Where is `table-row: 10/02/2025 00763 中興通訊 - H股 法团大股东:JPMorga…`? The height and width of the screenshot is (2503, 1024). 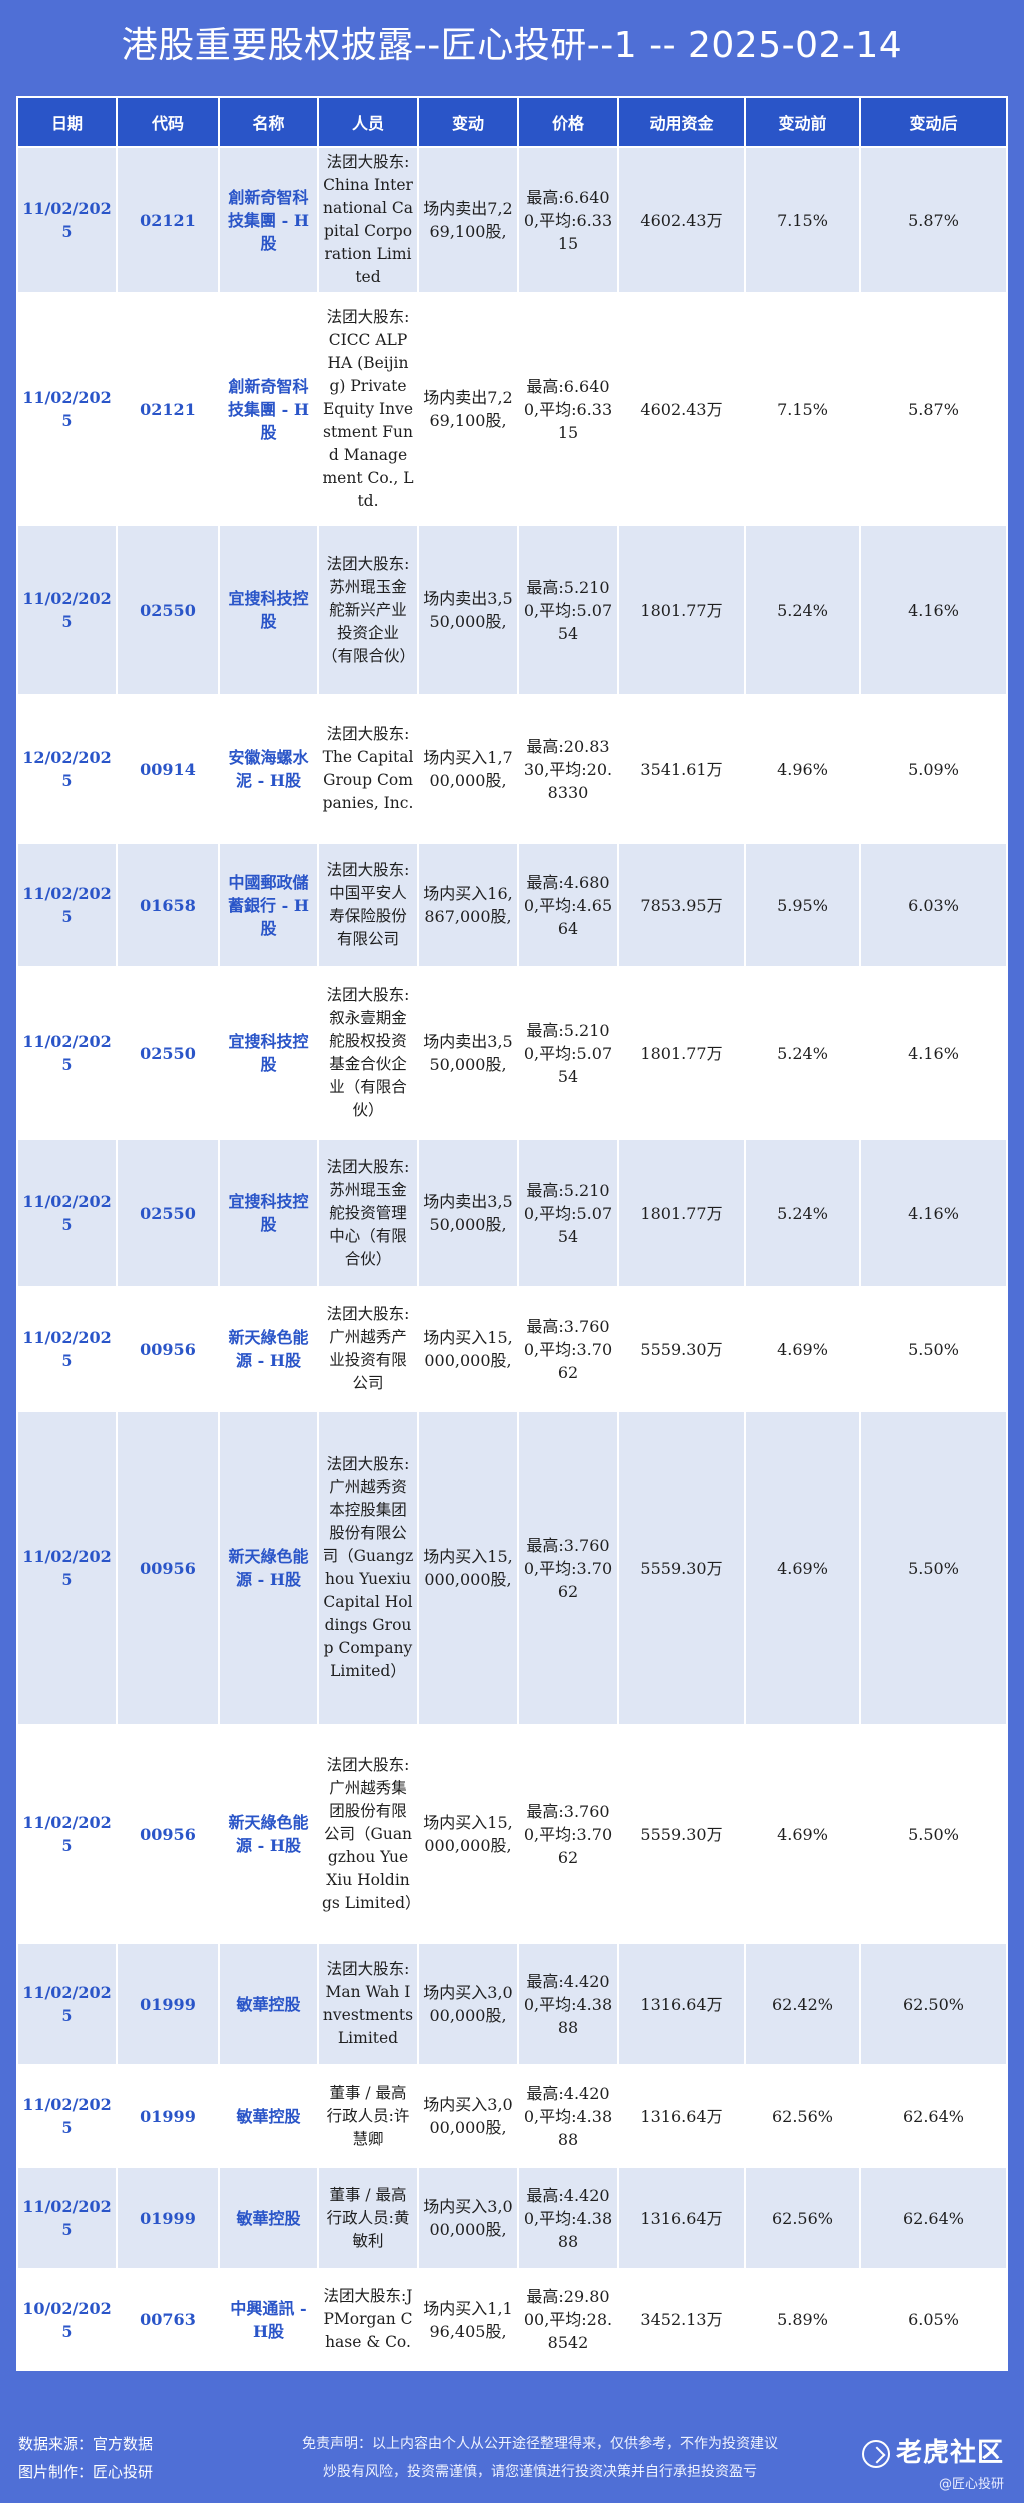 table-row: 10/02/2025 00763 中興通訊 - H股 法团大股东:JPMorga… is located at coordinates (512, 2319).